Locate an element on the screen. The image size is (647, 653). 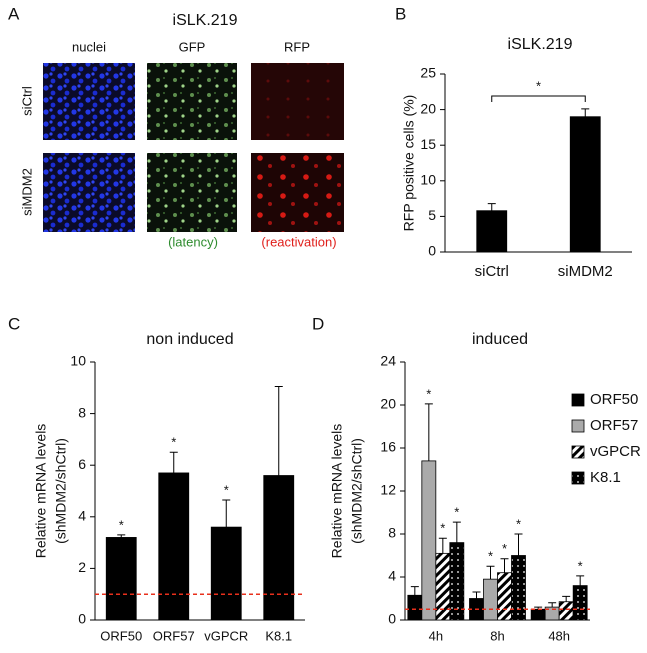
chart-title: induced is located at coordinates (500, 339).